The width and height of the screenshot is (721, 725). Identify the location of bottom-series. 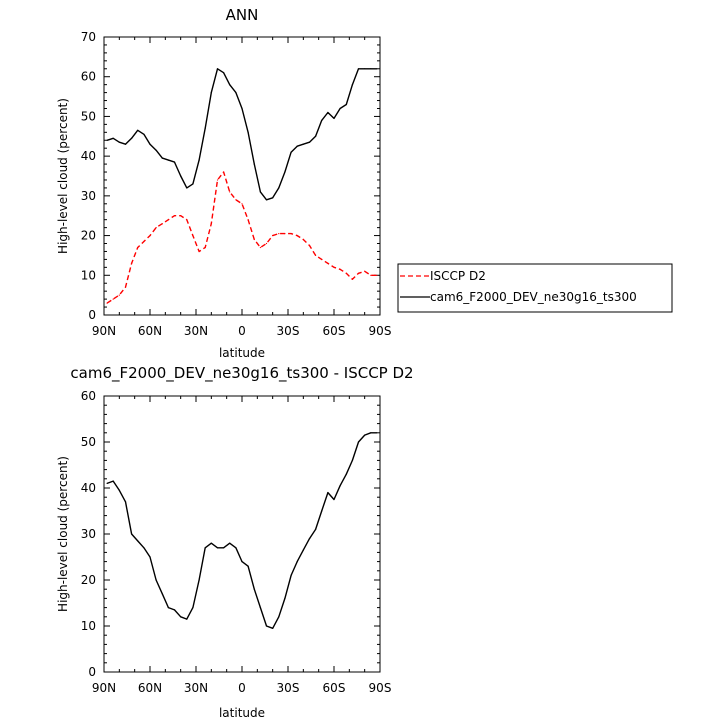
(242, 530).